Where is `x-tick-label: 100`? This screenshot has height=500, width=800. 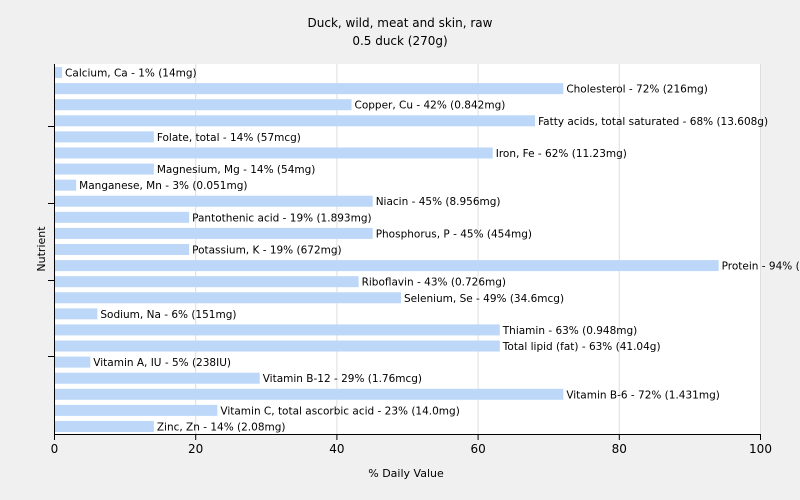
x-tick-label: 100 is located at coordinates (760, 449).